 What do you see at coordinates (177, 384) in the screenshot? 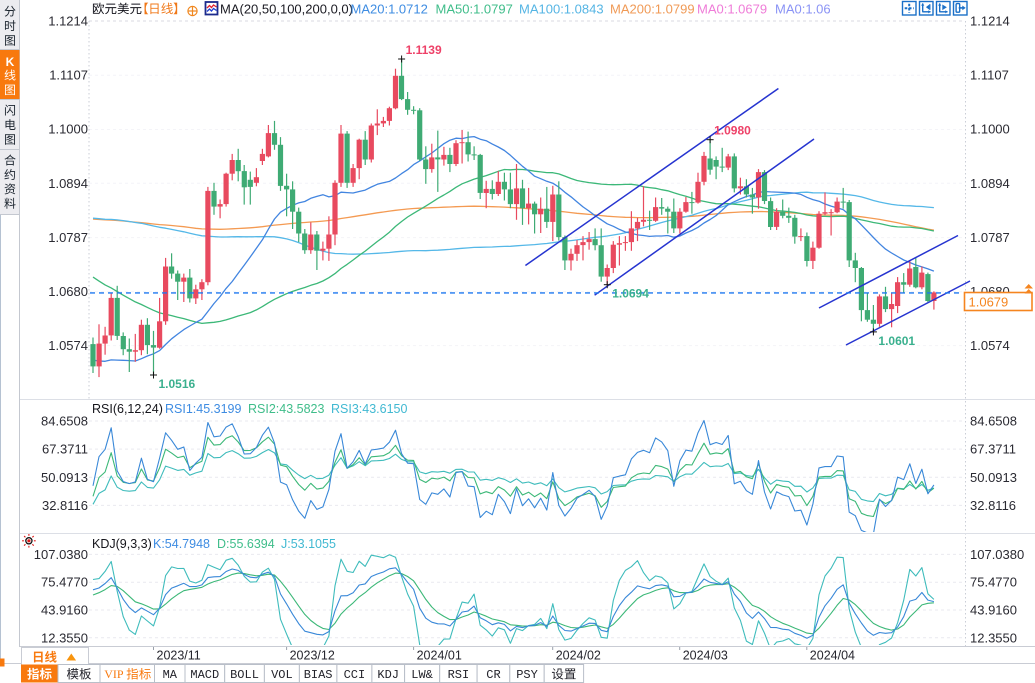
I see `svg-text: 1.0516` at bounding box center [177, 384].